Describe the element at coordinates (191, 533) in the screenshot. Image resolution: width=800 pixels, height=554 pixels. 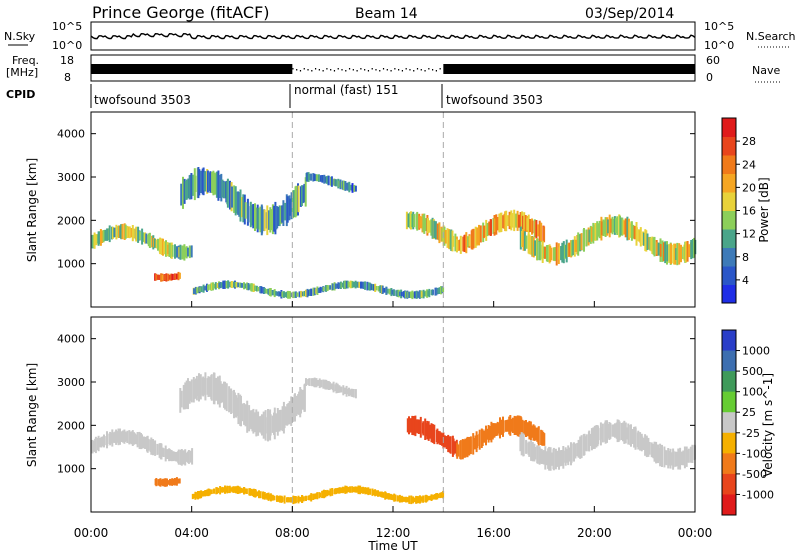
I see `x-tick-label: 04:00` at that location.